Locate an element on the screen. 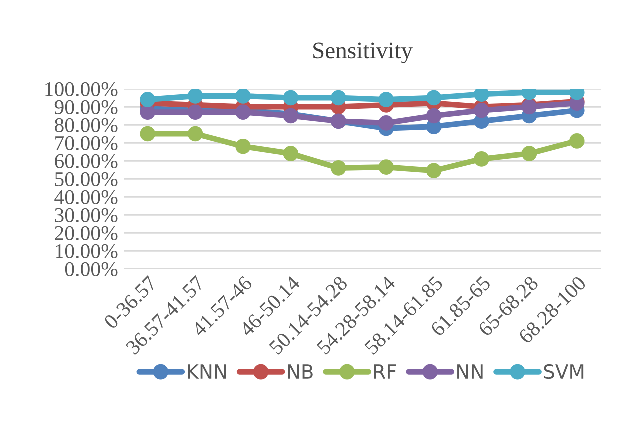  y-tick-label: 40.00% is located at coordinates (86, 197).